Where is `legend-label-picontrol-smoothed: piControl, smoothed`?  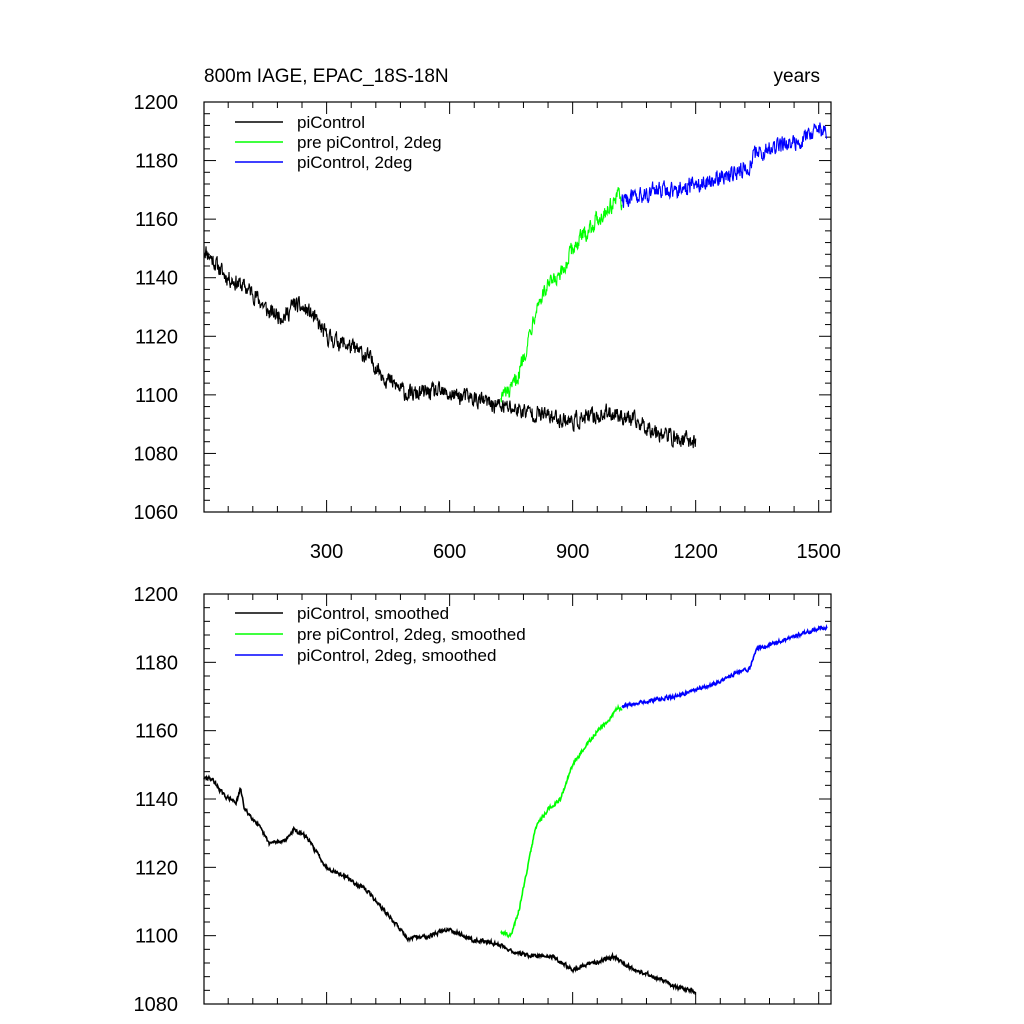 legend-label-picontrol-smoothed: piControl, smoothed is located at coordinates (373, 613).